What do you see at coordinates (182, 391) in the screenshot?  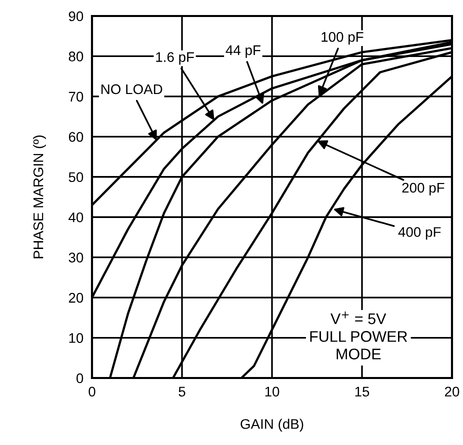 I see `x-tick-label: 5` at bounding box center [182, 391].